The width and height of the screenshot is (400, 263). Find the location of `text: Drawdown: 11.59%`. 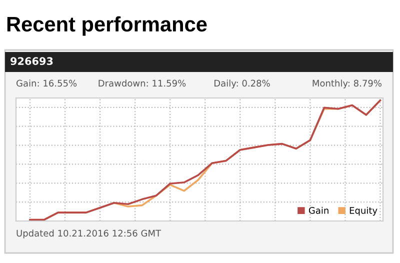

text: Drawdown: 11.59% is located at coordinates (142, 83).